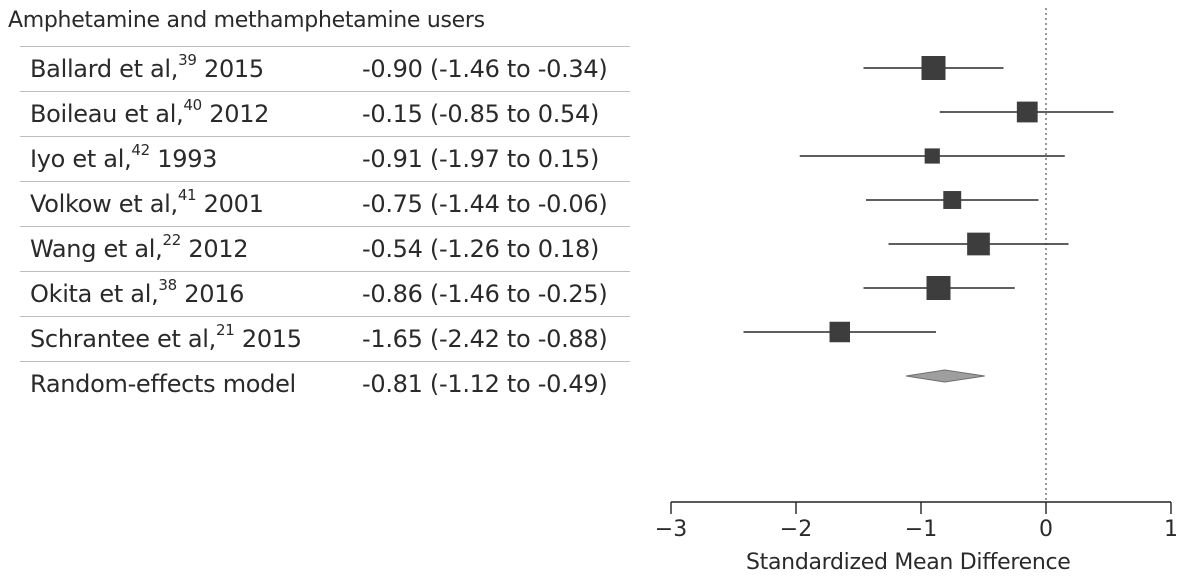 Image resolution: width=1184 pixels, height=578 pixels. I want to click on study-label: Ballard et al,39 2015, so click(147, 67).